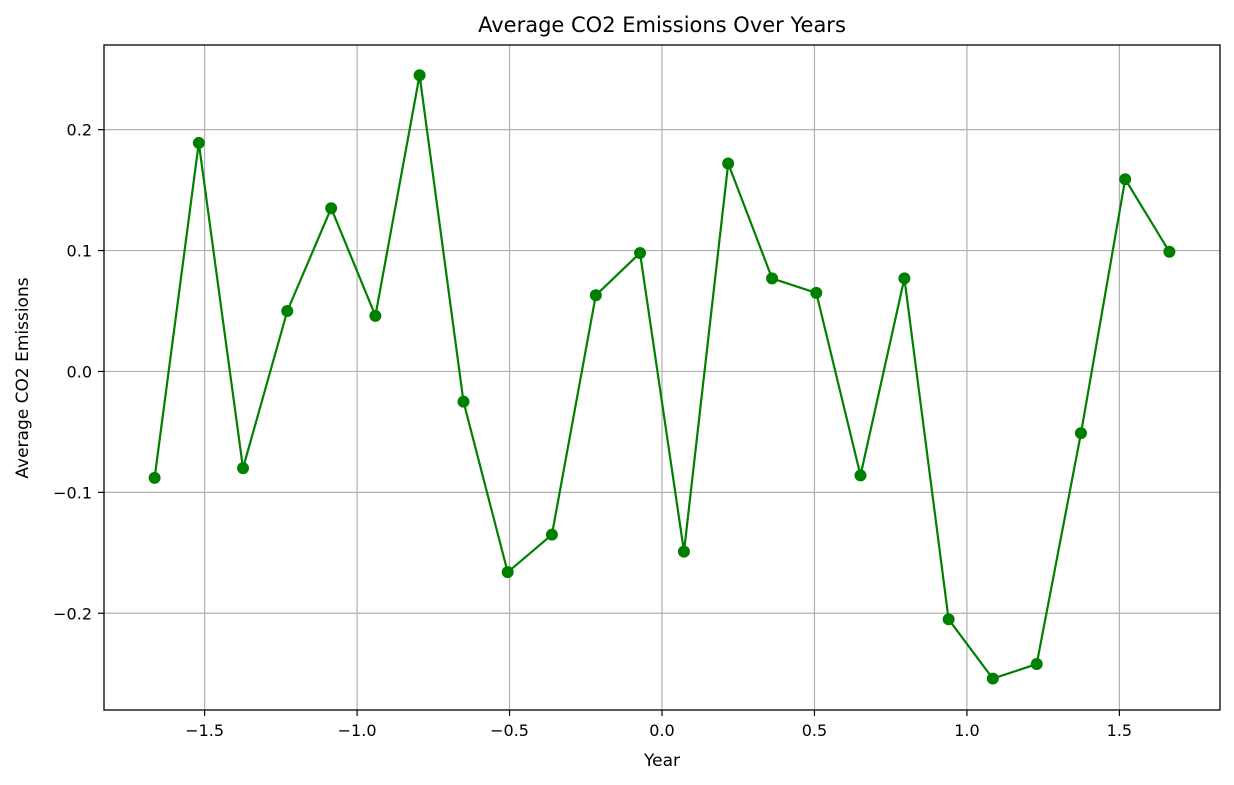 The image size is (1234, 785). Describe the element at coordinates (661, 761) in the screenshot. I see `x-axis-label: Year` at that location.